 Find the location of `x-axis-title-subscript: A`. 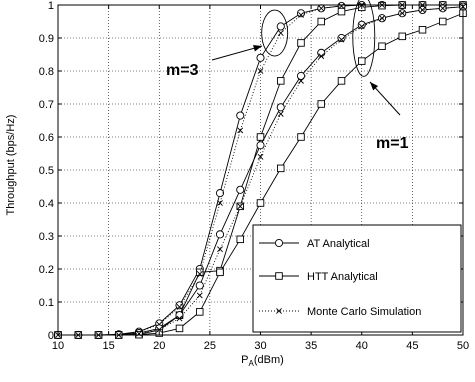

x-axis-title-subscript: A is located at coordinates (252, 363).